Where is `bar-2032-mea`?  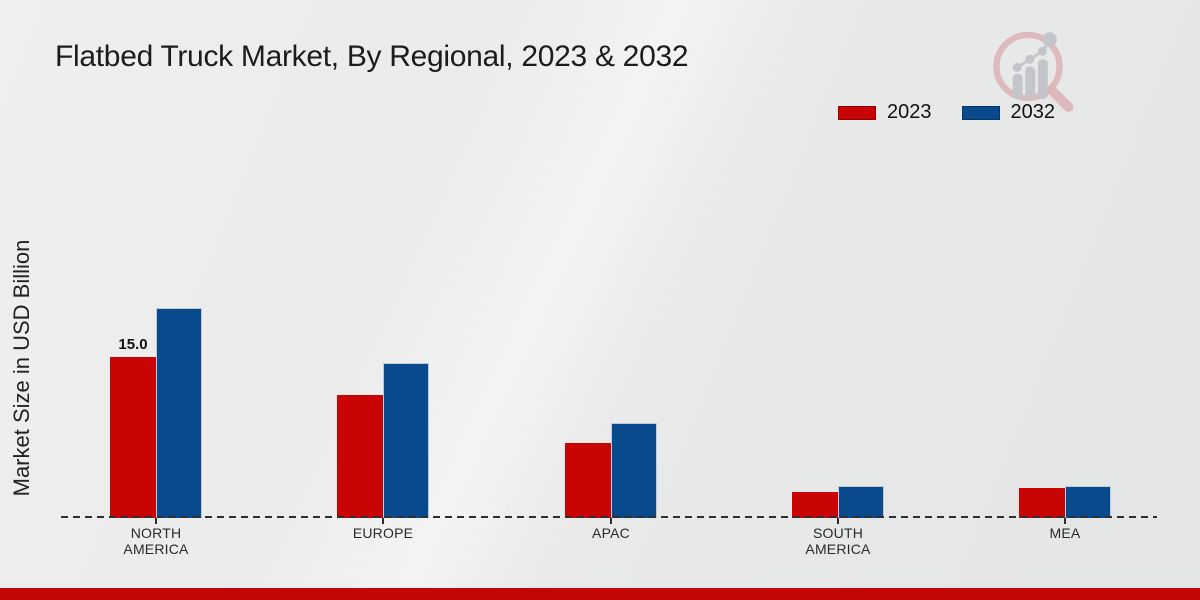 bar-2032-mea is located at coordinates (1088, 502).